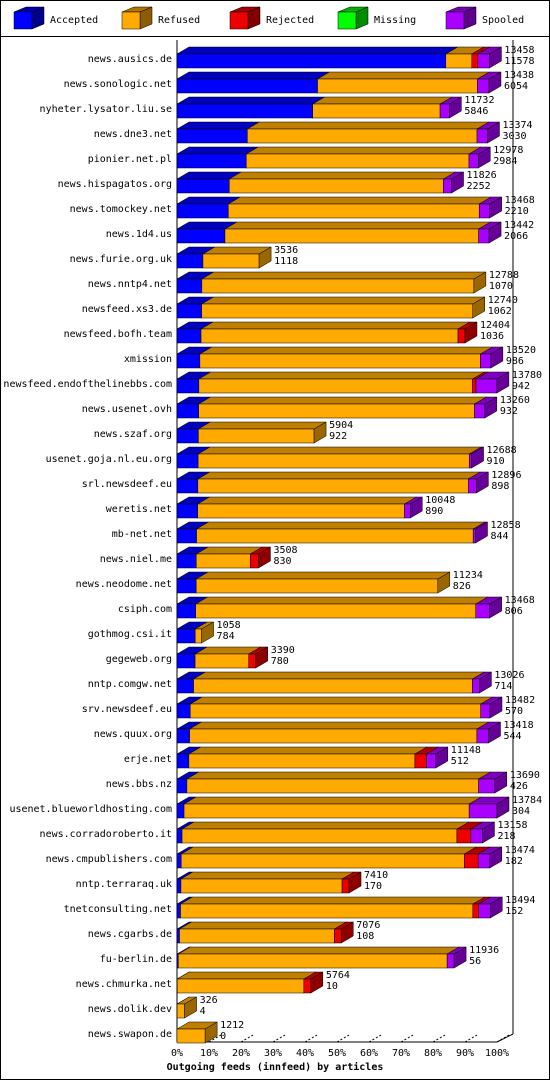  Describe the element at coordinates (203, 1011) in the screenshot. I see `accepted-label: 4` at that location.